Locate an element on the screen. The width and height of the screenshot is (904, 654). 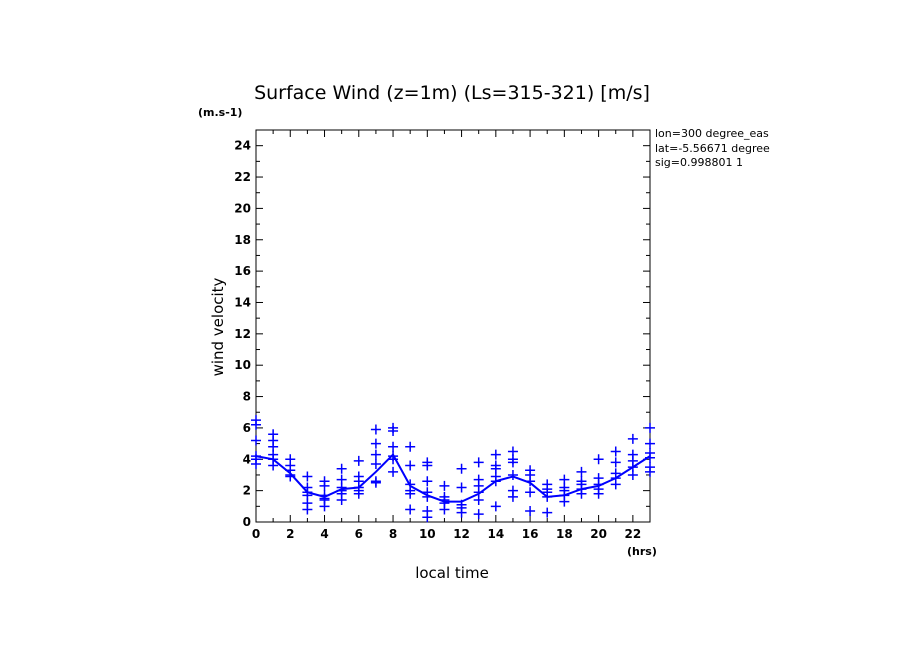
y-tick-label: 16 is located at coordinates (242, 271).